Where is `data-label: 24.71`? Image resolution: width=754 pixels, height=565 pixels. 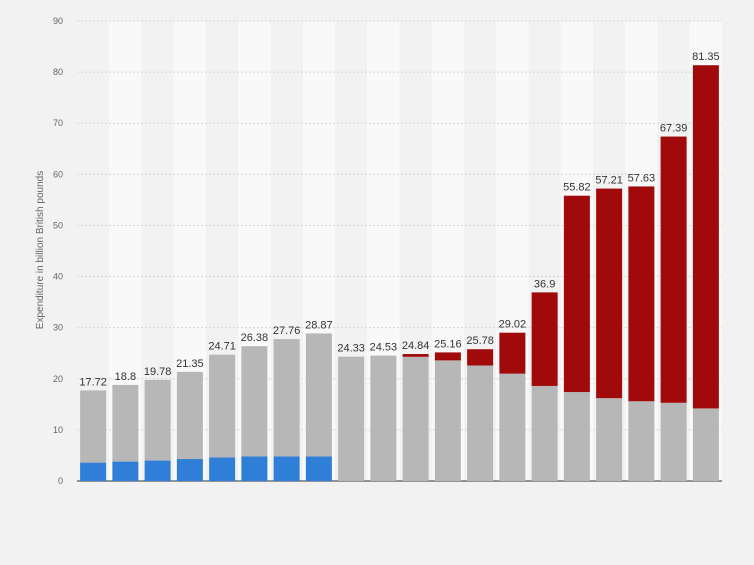
data-label: 24.71 is located at coordinates (222, 347).